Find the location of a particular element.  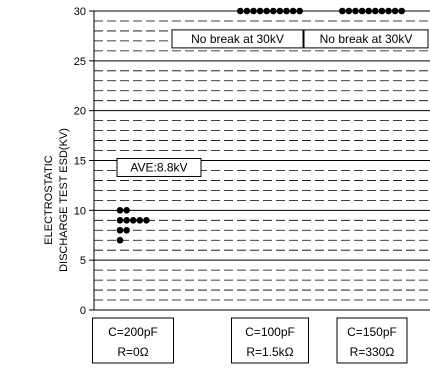

category-label-line1: C=100pF is located at coordinates (270, 332).